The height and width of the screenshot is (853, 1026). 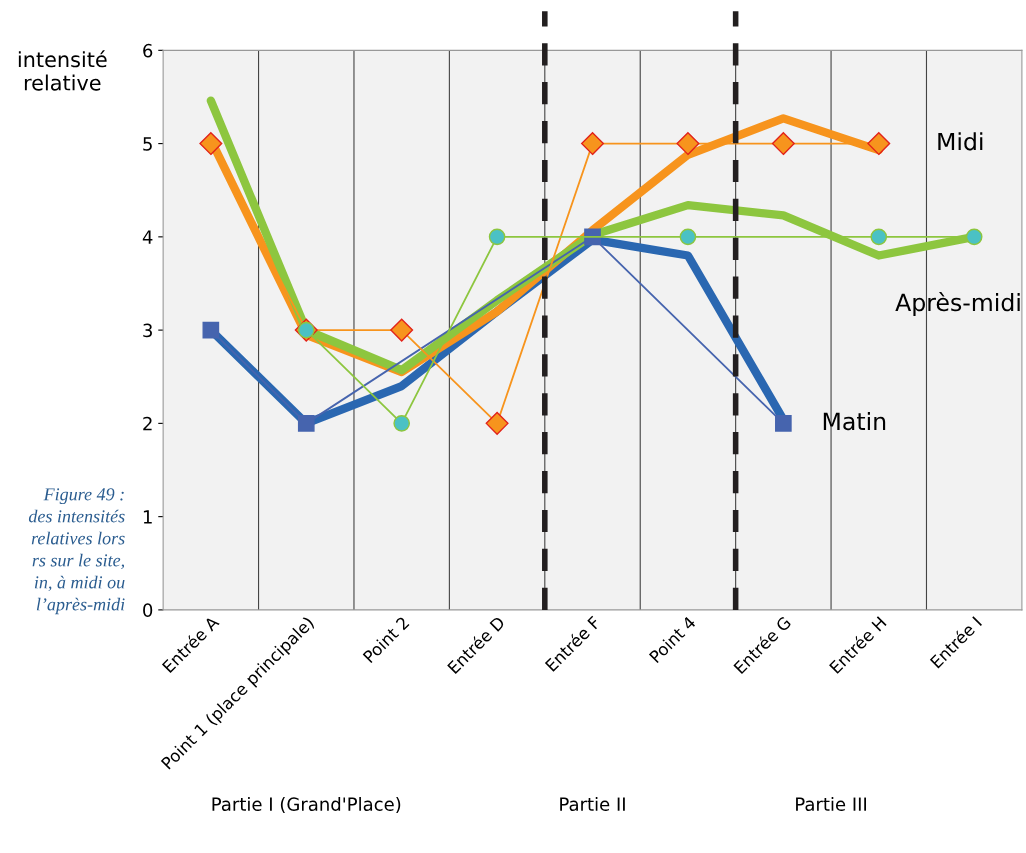 I want to click on y-tick-label: 0, so click(x=148, y=610).